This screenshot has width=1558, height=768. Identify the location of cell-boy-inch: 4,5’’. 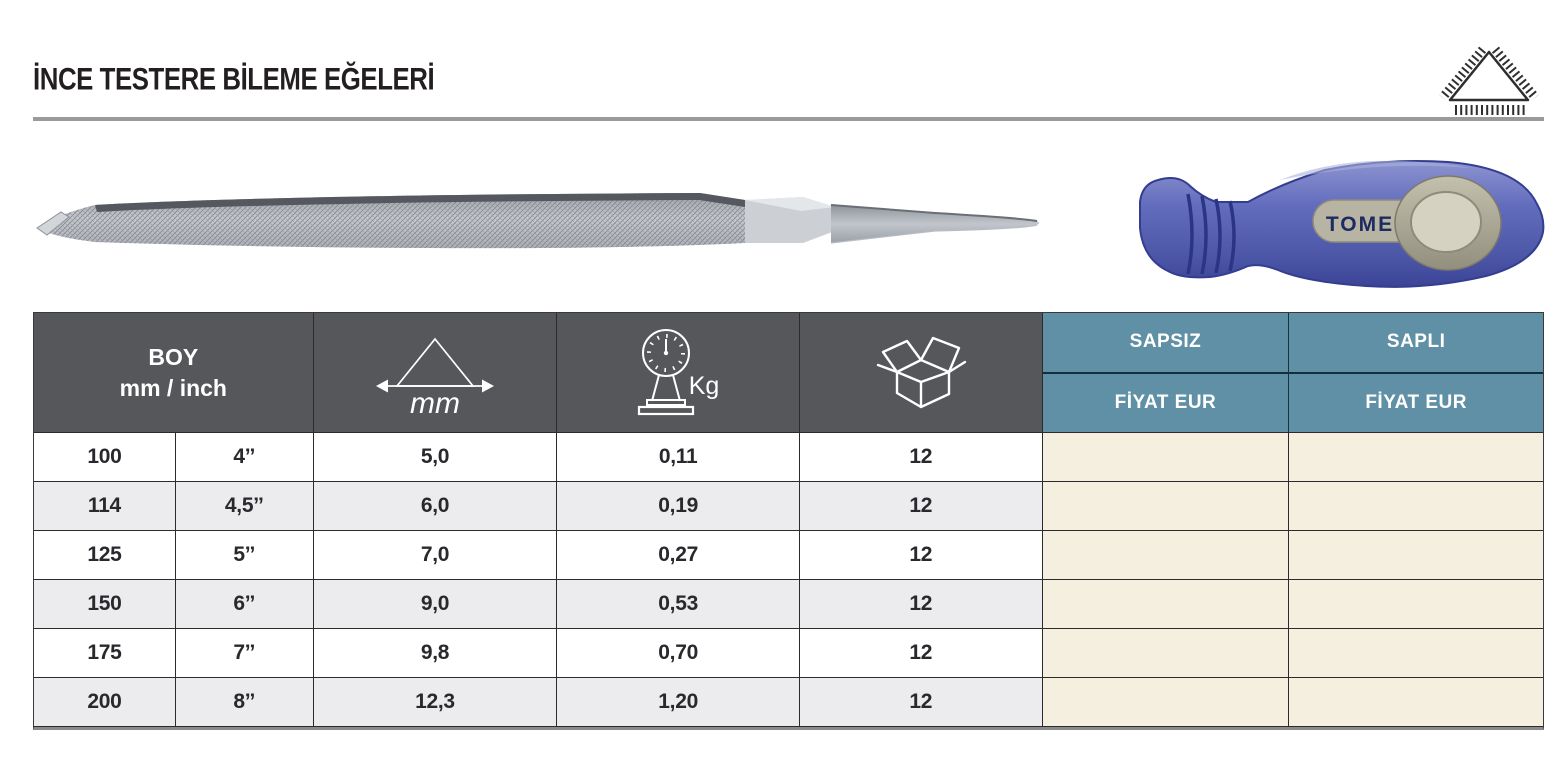
(244, 506).